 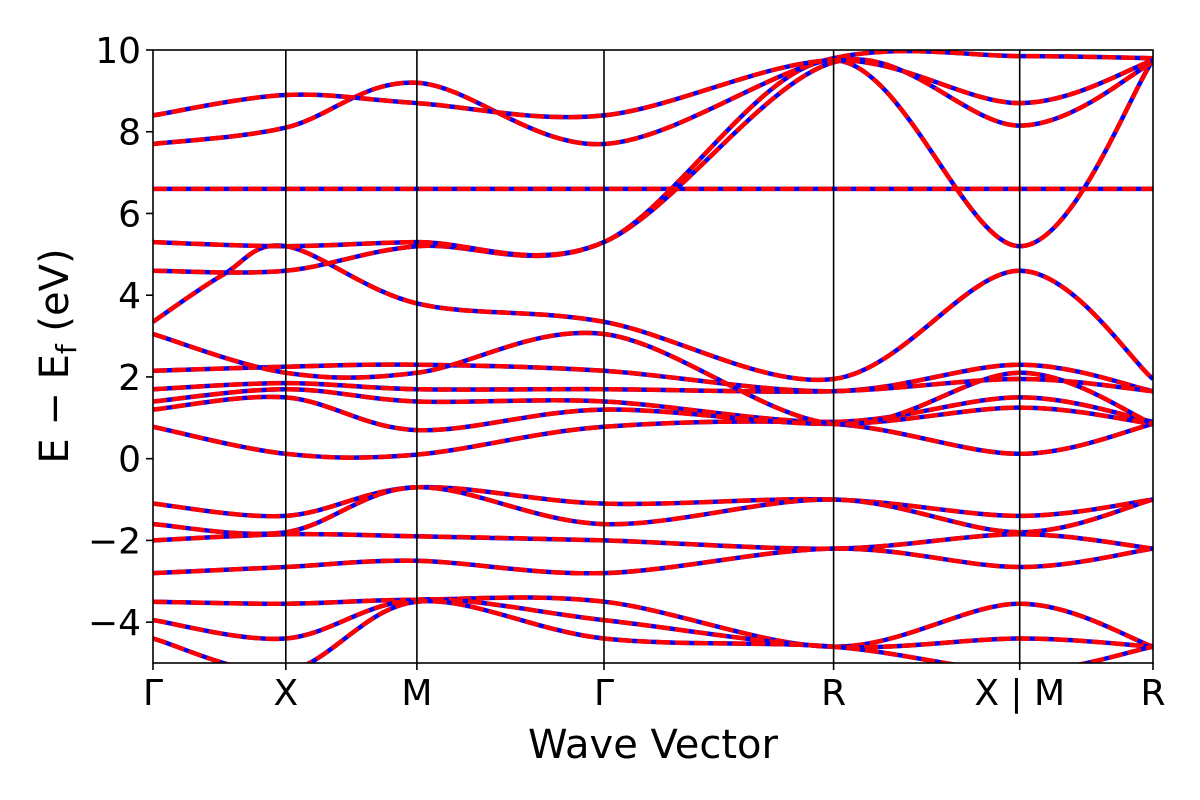 What do you see at coordinates (55, 409) in the screenshot?
I see `y-axis-label-main: E − E` at bounding box center [55, 409].